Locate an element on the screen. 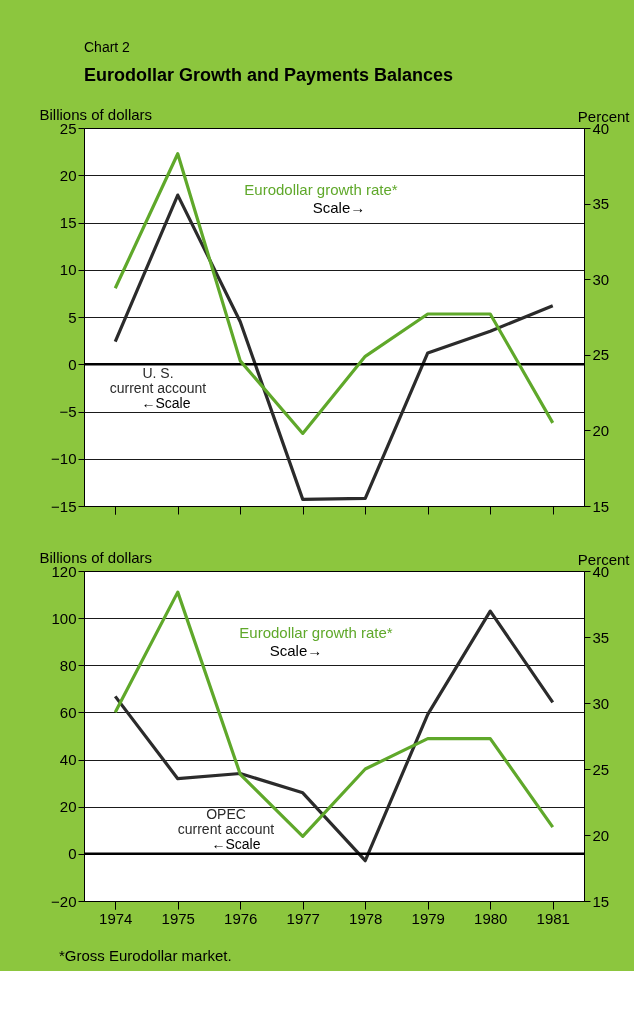 The width and height of the screenshot is (634, 1021). y-tick-label: 60 is located at coordinates (68, 712).